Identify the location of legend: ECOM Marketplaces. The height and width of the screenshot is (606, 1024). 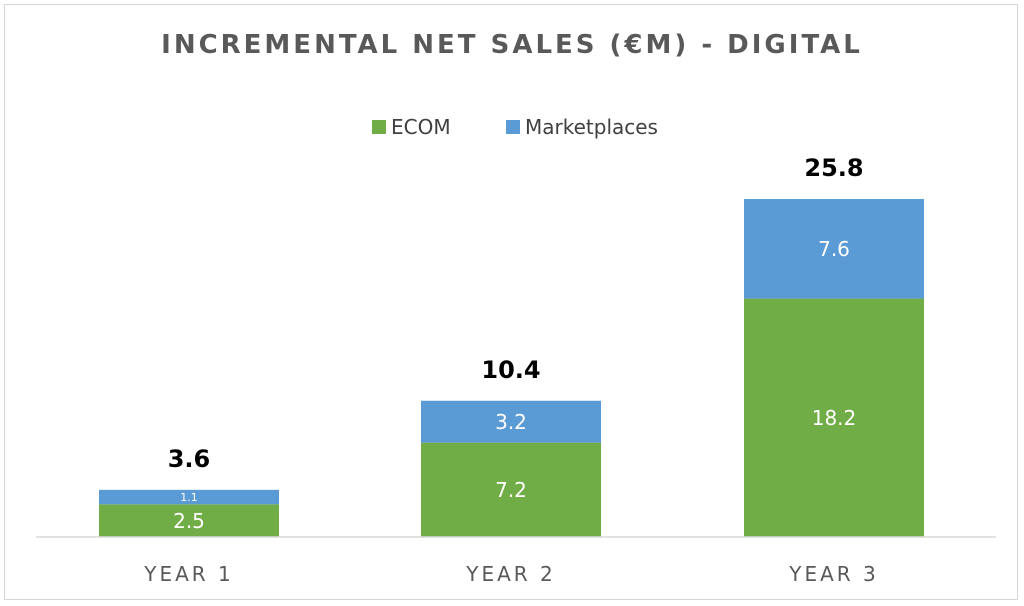
(515, 127).